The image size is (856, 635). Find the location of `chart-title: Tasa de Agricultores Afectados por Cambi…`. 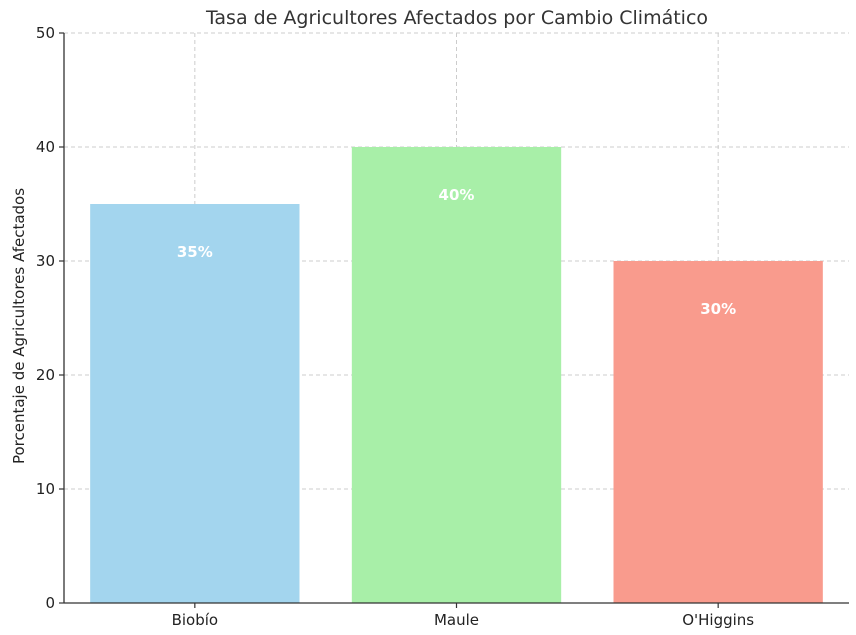

chart-title: Tasa de Agricultores Afectados por Cambi… is located at coordinates (456, 18).